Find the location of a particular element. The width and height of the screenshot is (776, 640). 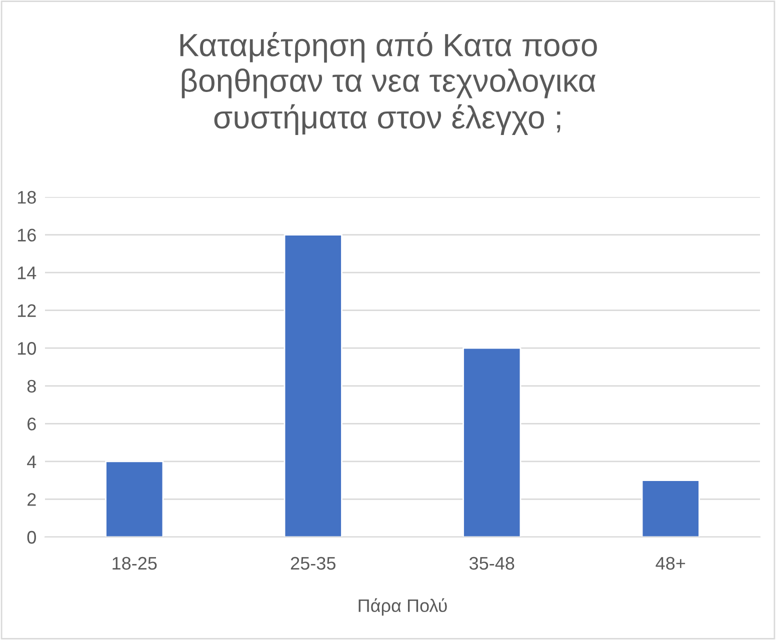

y-tick-label: 16 is located at coordinates (27, 235).